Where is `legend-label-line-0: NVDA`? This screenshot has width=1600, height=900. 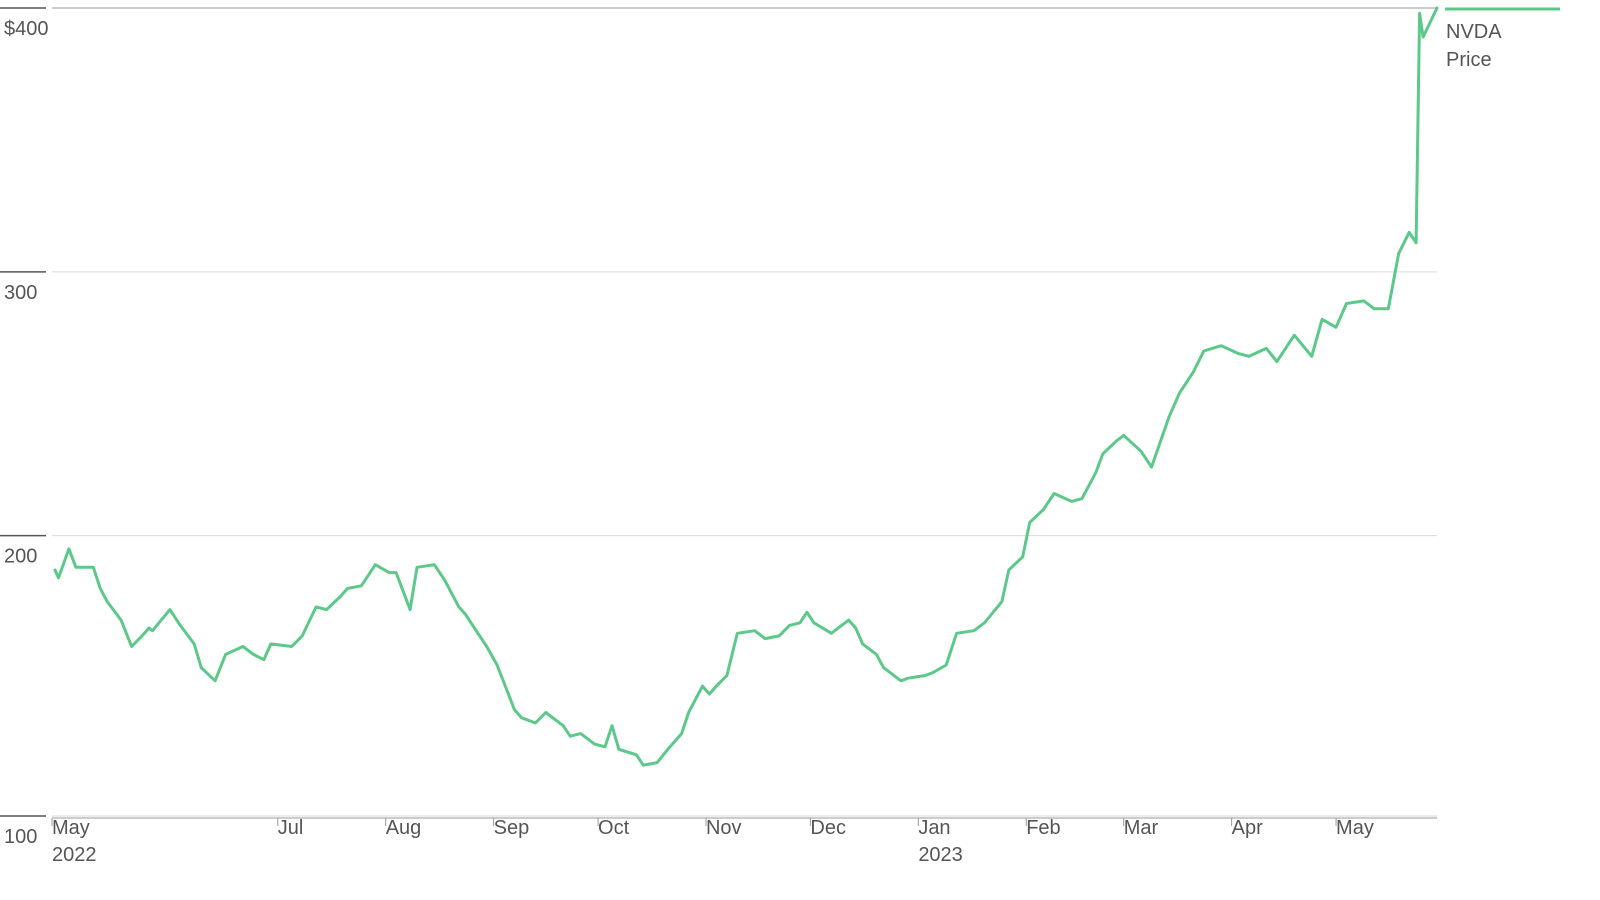 legend-label-line-0: NVDA is located at coordinates (1474, 32).